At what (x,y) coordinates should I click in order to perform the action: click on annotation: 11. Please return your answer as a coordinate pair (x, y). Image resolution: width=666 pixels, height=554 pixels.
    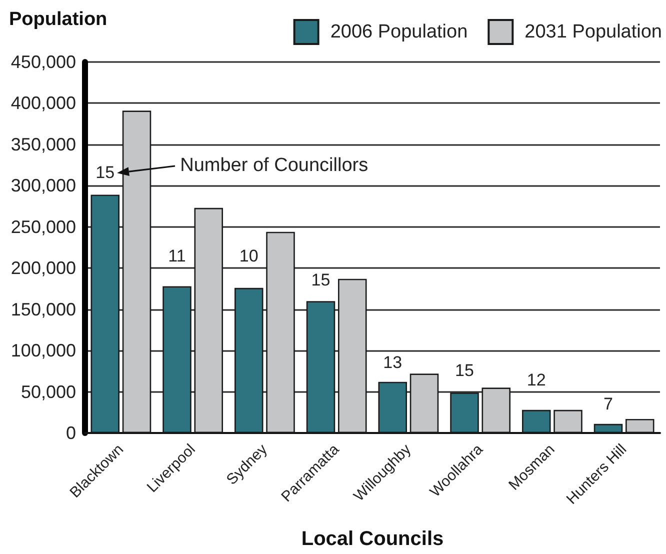
    Looking at the image, I should click on (177, 256).